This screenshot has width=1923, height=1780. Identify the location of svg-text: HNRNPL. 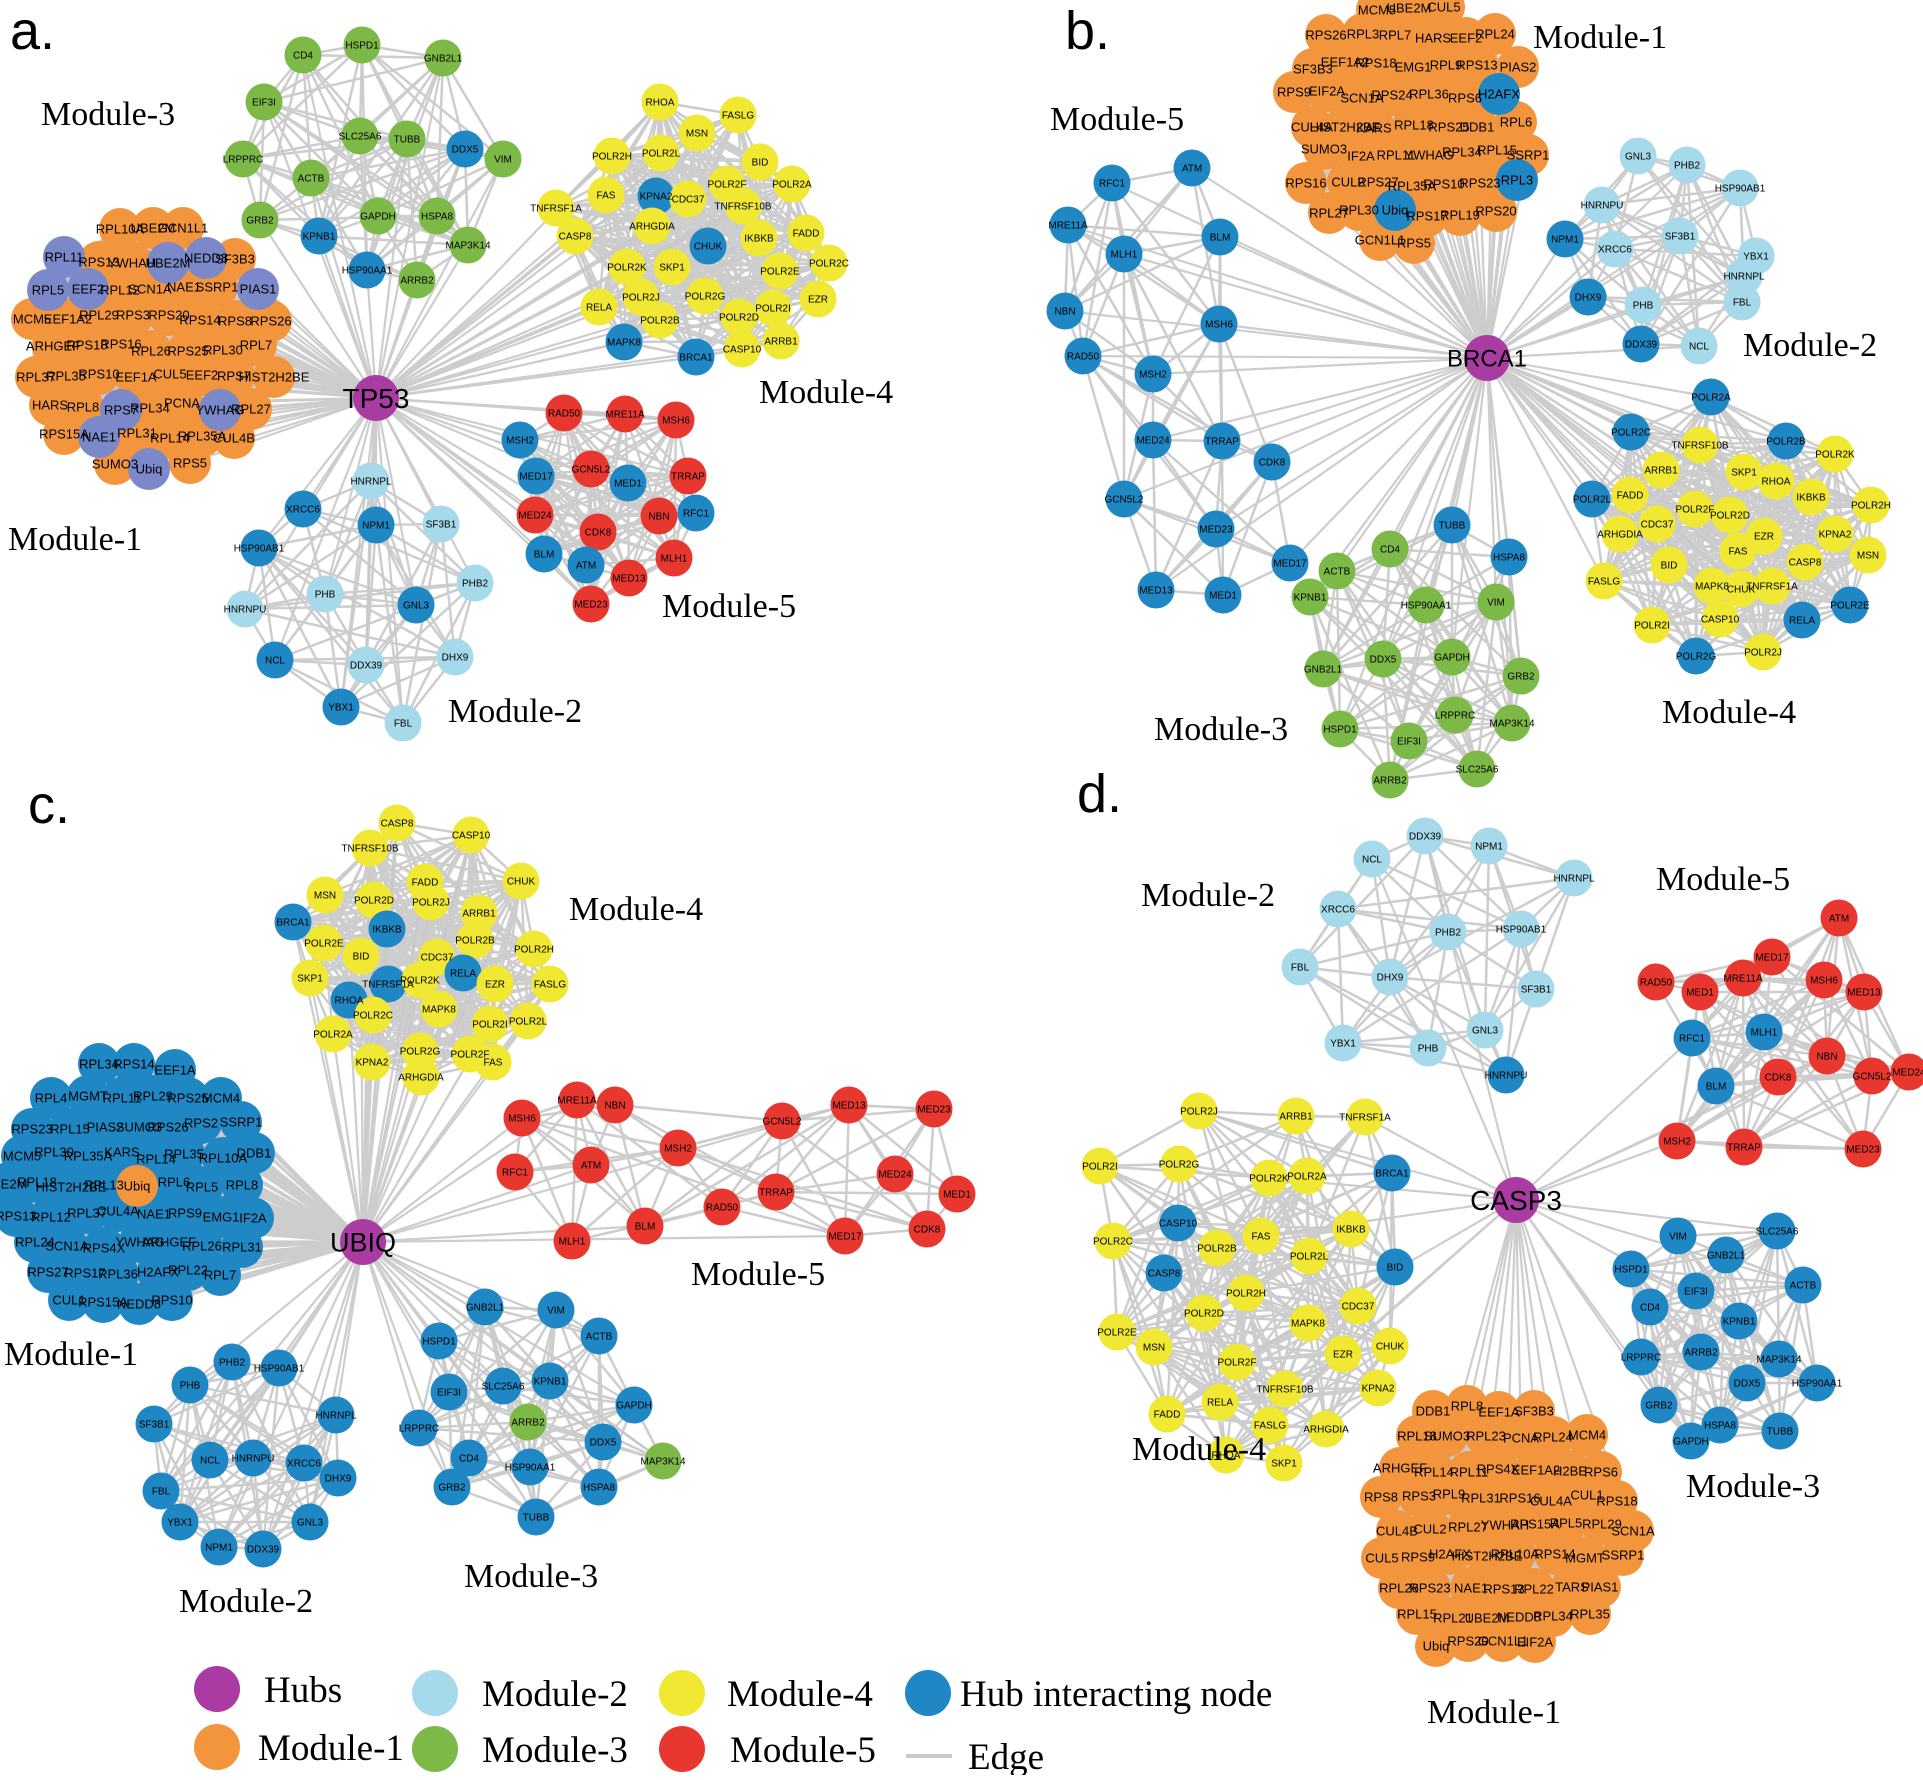
(1574, 879).